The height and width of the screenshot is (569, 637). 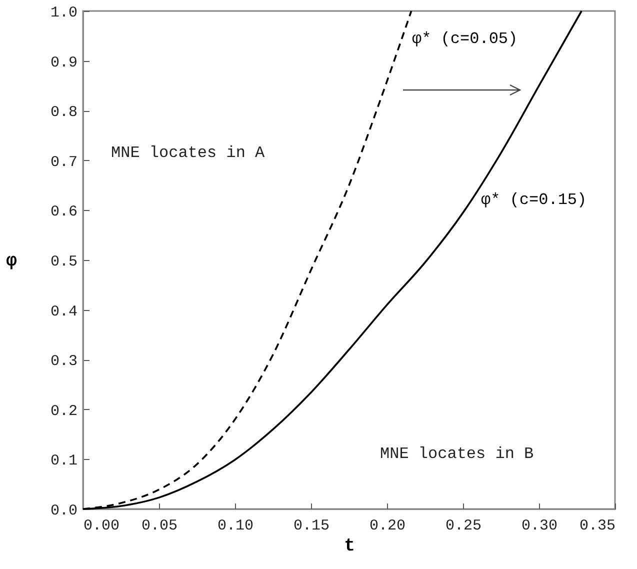 What do you see at coordinates (463, 526) in the screenshot?
I see `x-tick-label: 0.25` at bounding box center [463, 526].